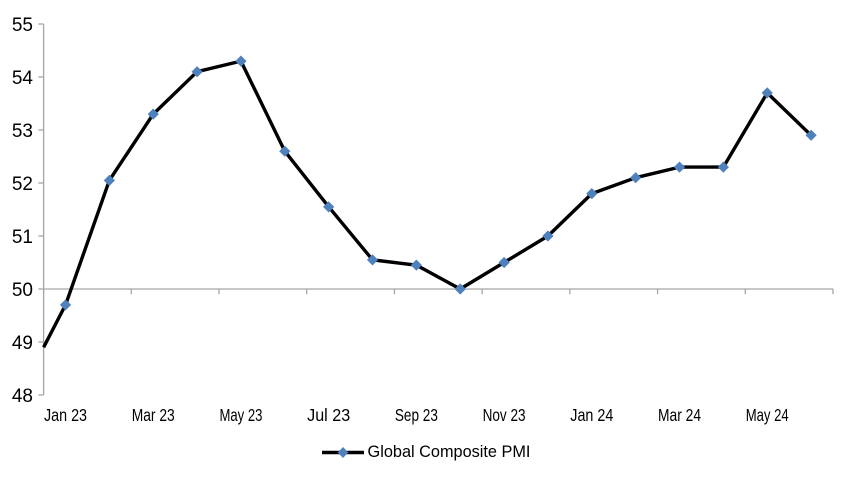 This screenshot has height=481, width=852. What do you see at coordinates (240, 415) in the screenshot?
I see `x-axis-tick-label: May 23` at bounding box center [240, 415].